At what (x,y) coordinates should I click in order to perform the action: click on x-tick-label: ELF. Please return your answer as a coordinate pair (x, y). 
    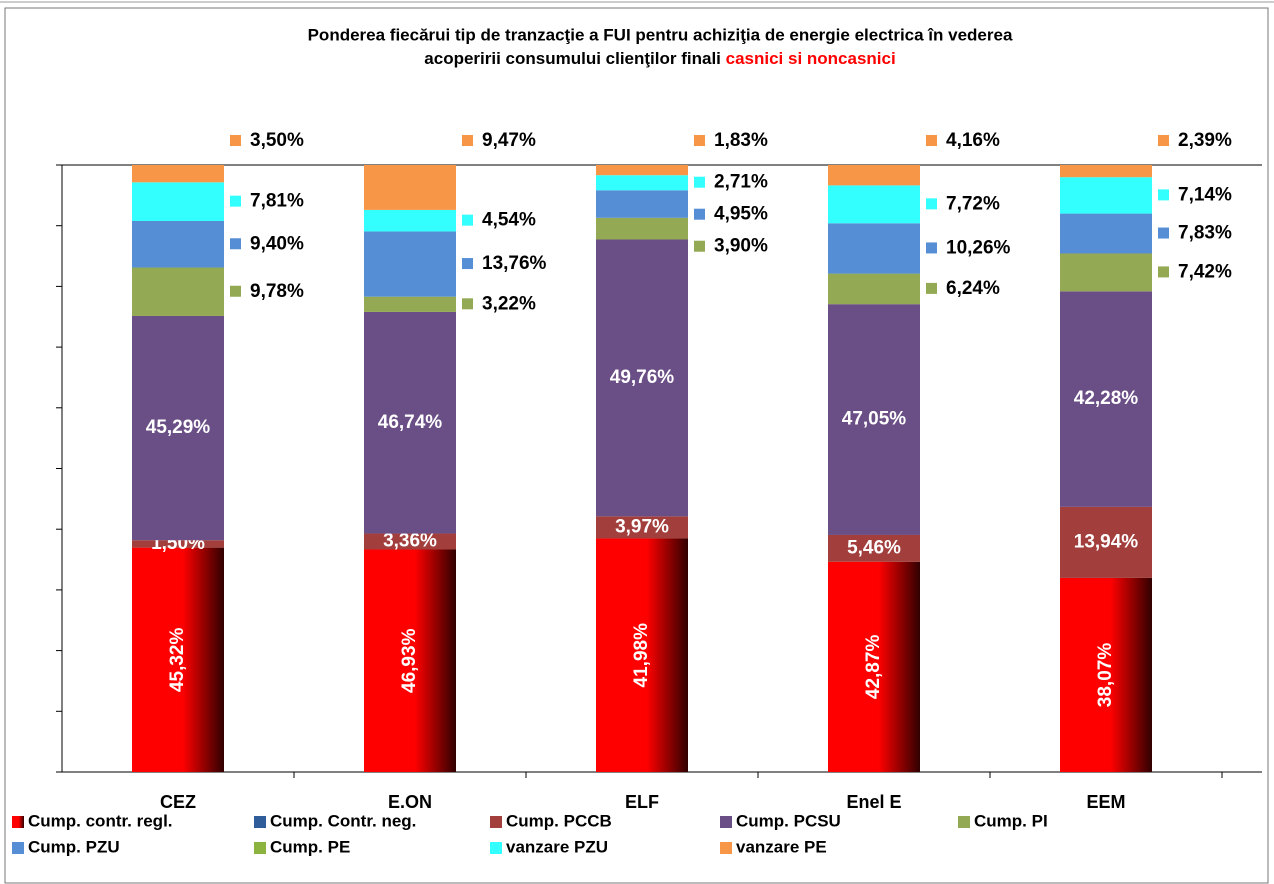
    Looking at the image, I should click on (642, 802).